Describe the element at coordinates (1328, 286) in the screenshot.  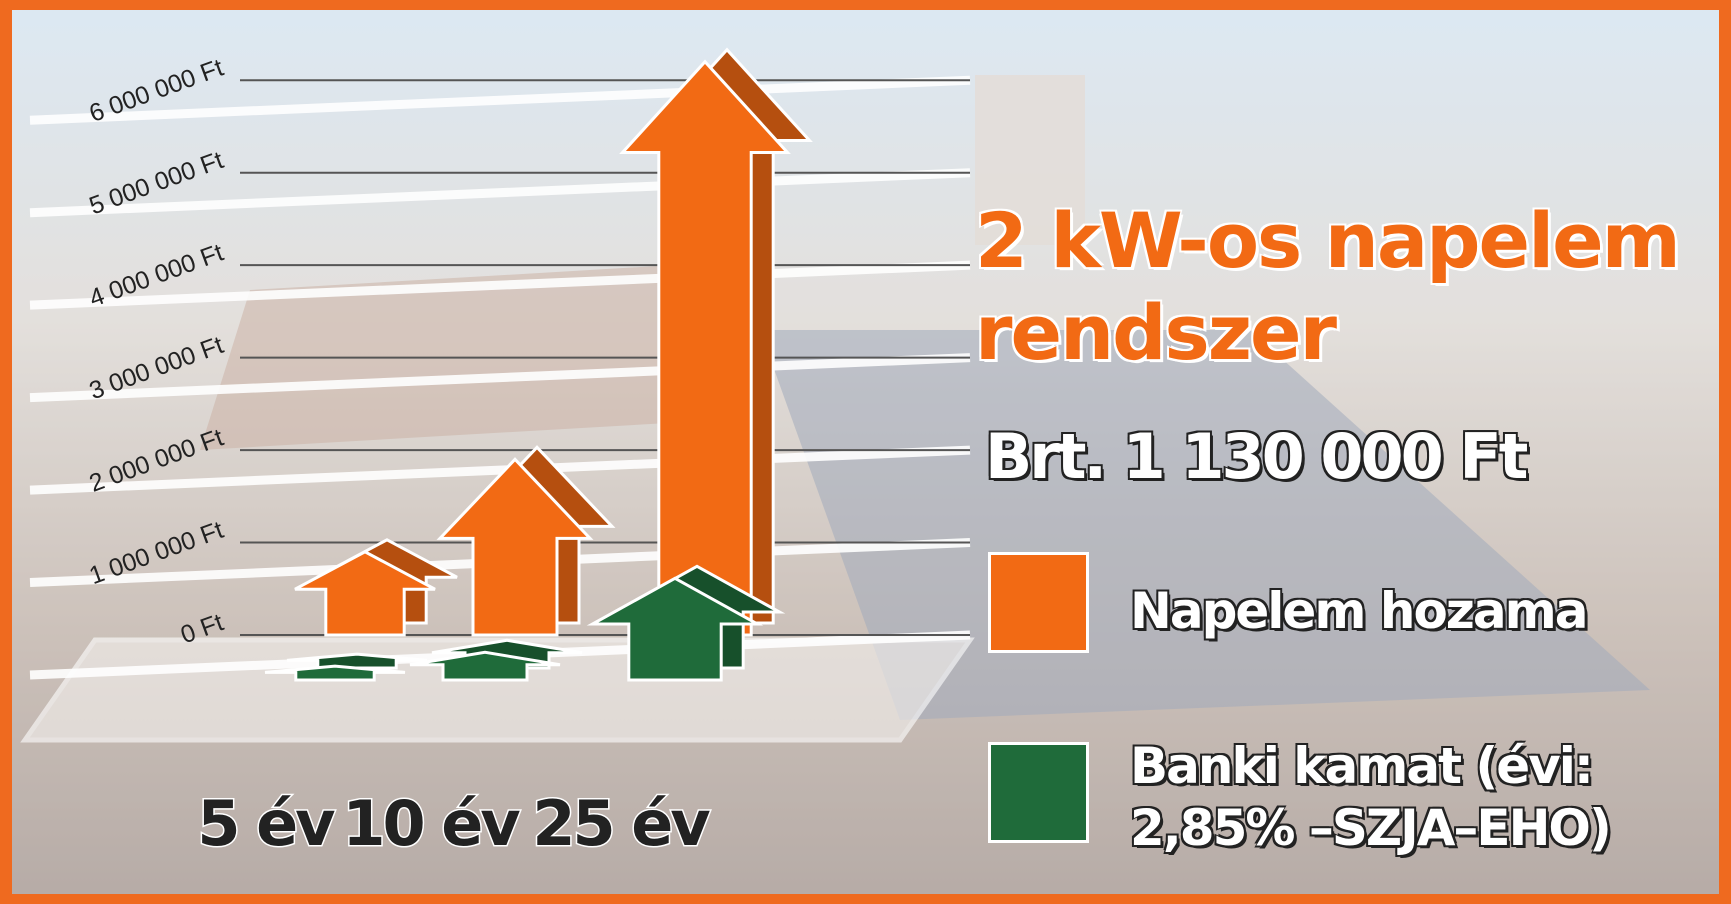
I see `title: 2 kW-os napelem rendszer` at that location.